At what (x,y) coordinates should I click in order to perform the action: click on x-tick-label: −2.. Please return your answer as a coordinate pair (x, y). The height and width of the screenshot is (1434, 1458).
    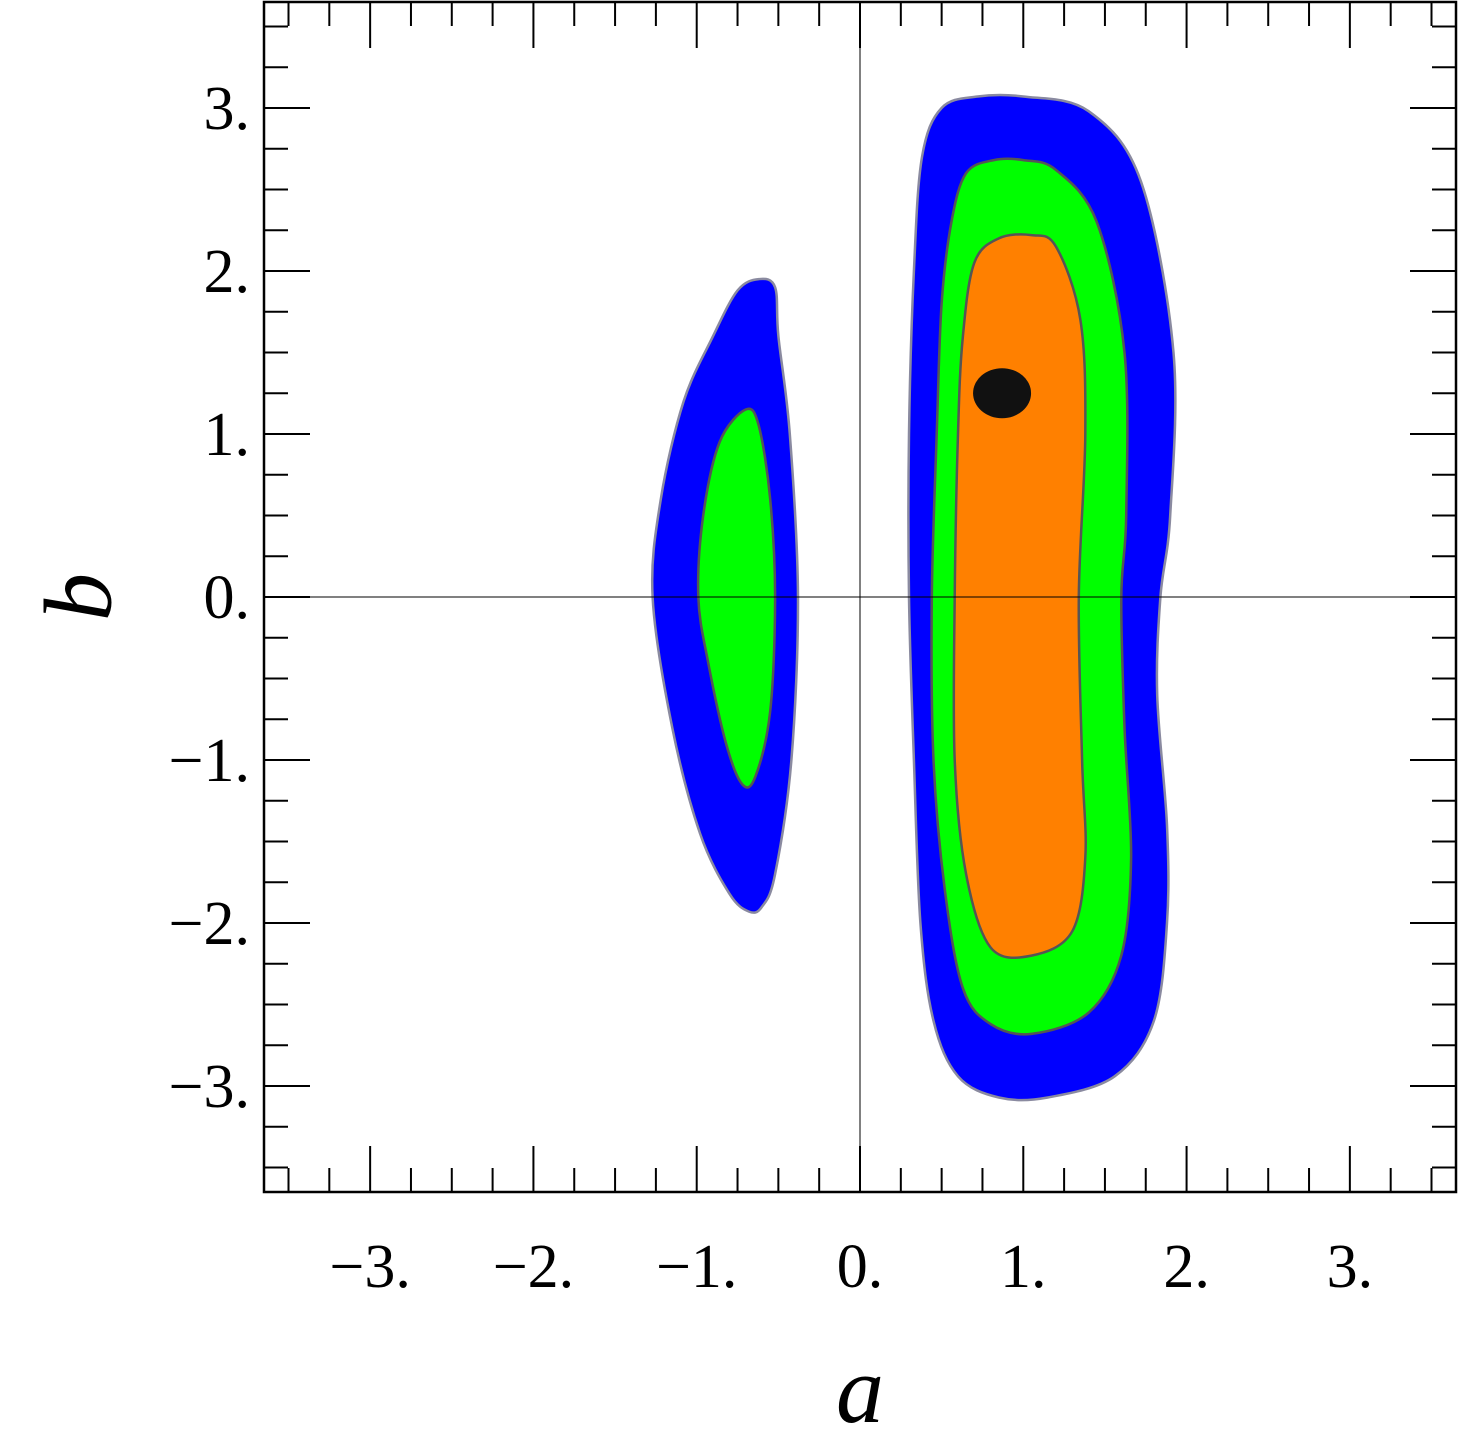
    Looking at the image, I should click on (533, 1267).